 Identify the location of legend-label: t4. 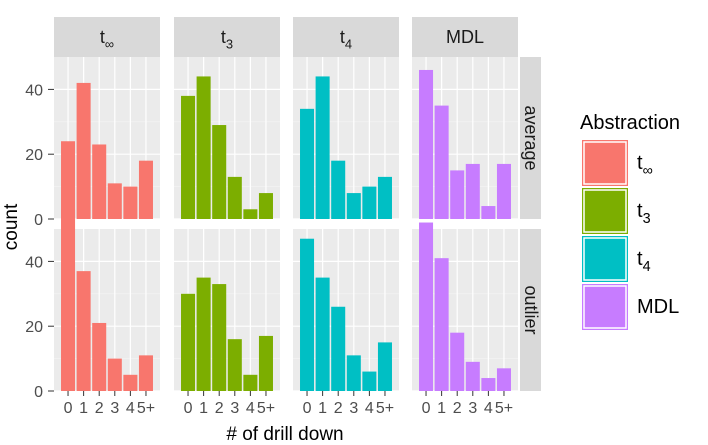
(644, 261).